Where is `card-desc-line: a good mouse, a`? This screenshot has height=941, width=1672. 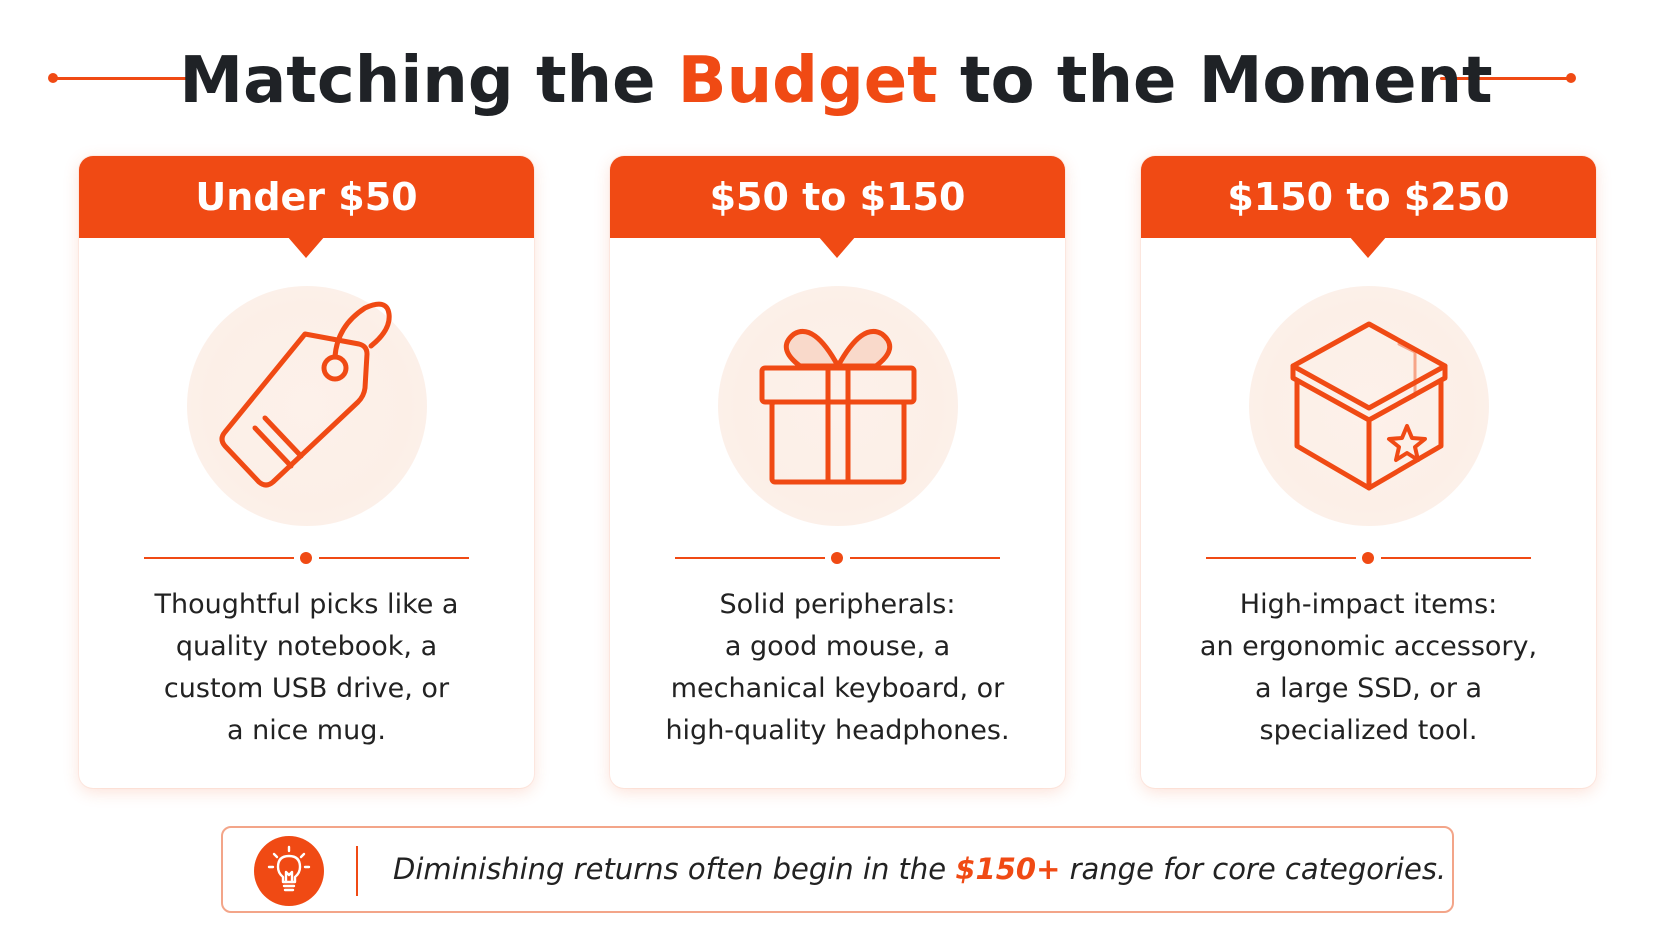
card-desc-line: a good mouse, a is located at coordinates (837, 646).